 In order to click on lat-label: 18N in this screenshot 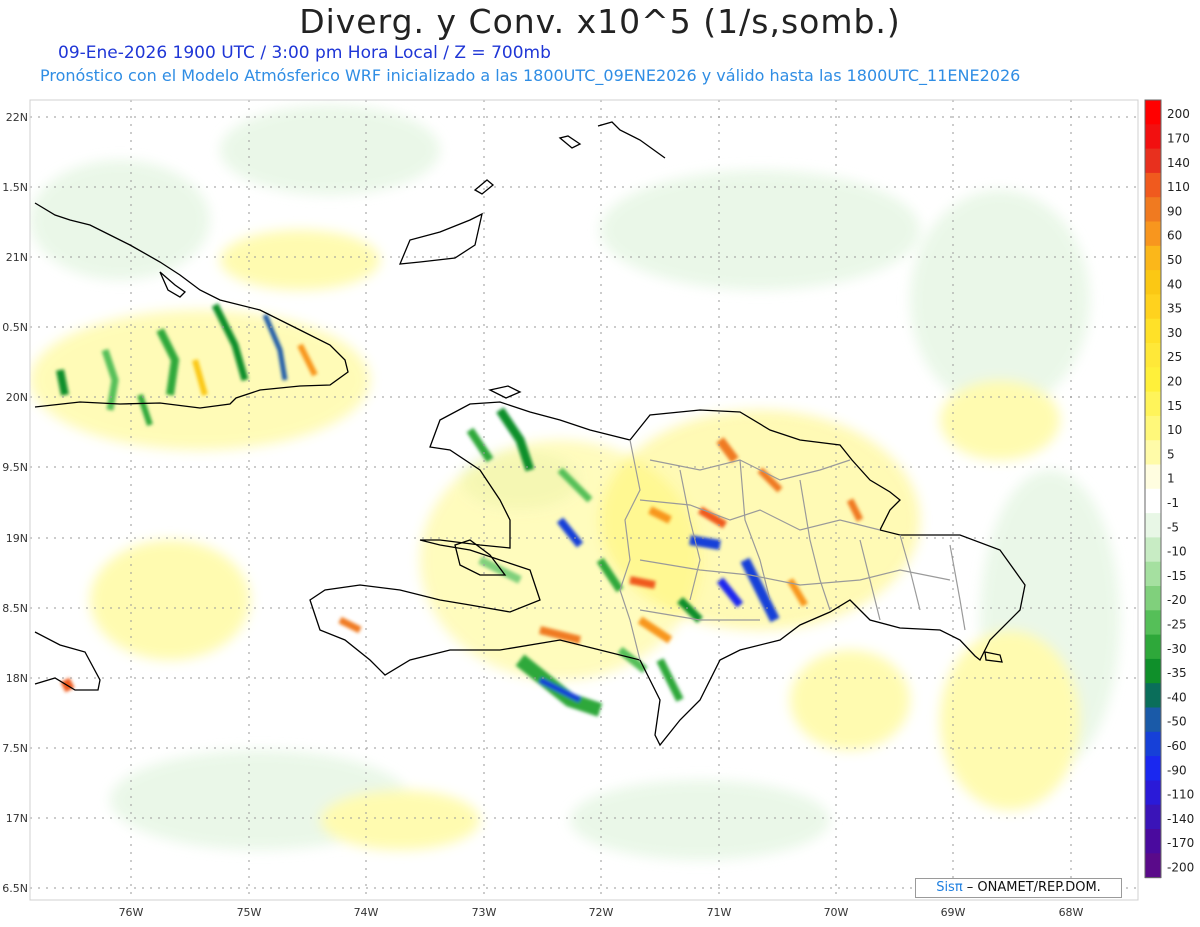, I will do `click(17, 678)`.